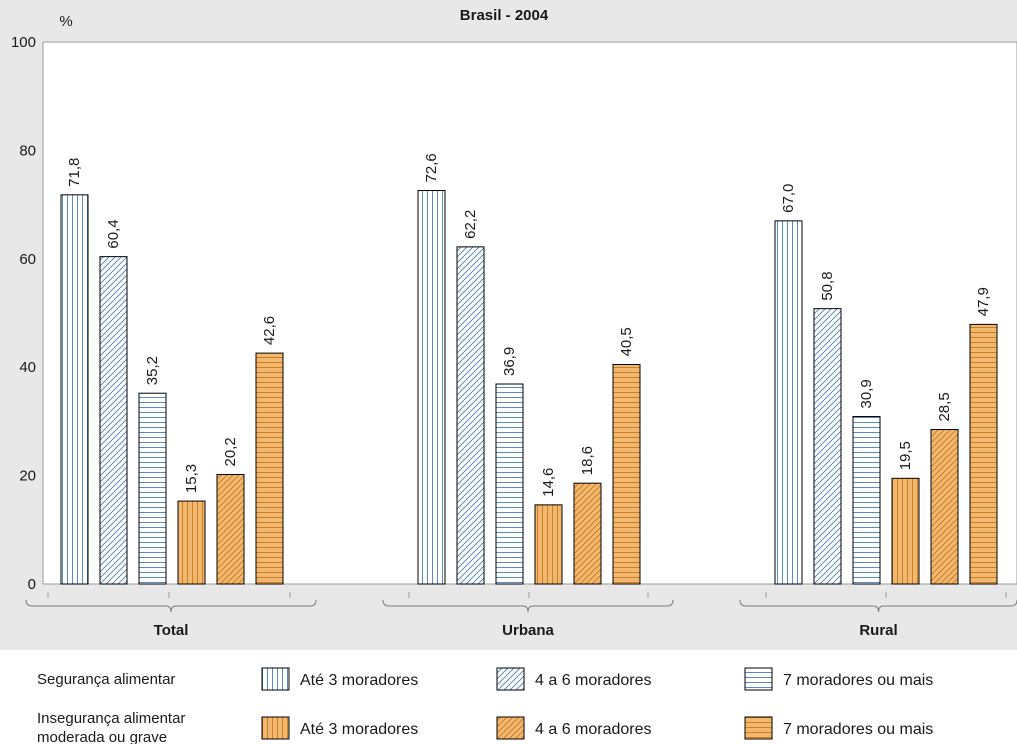  I want to click on legend-item-label-1-3: 7 moradores ou mais, so click(858, 680).